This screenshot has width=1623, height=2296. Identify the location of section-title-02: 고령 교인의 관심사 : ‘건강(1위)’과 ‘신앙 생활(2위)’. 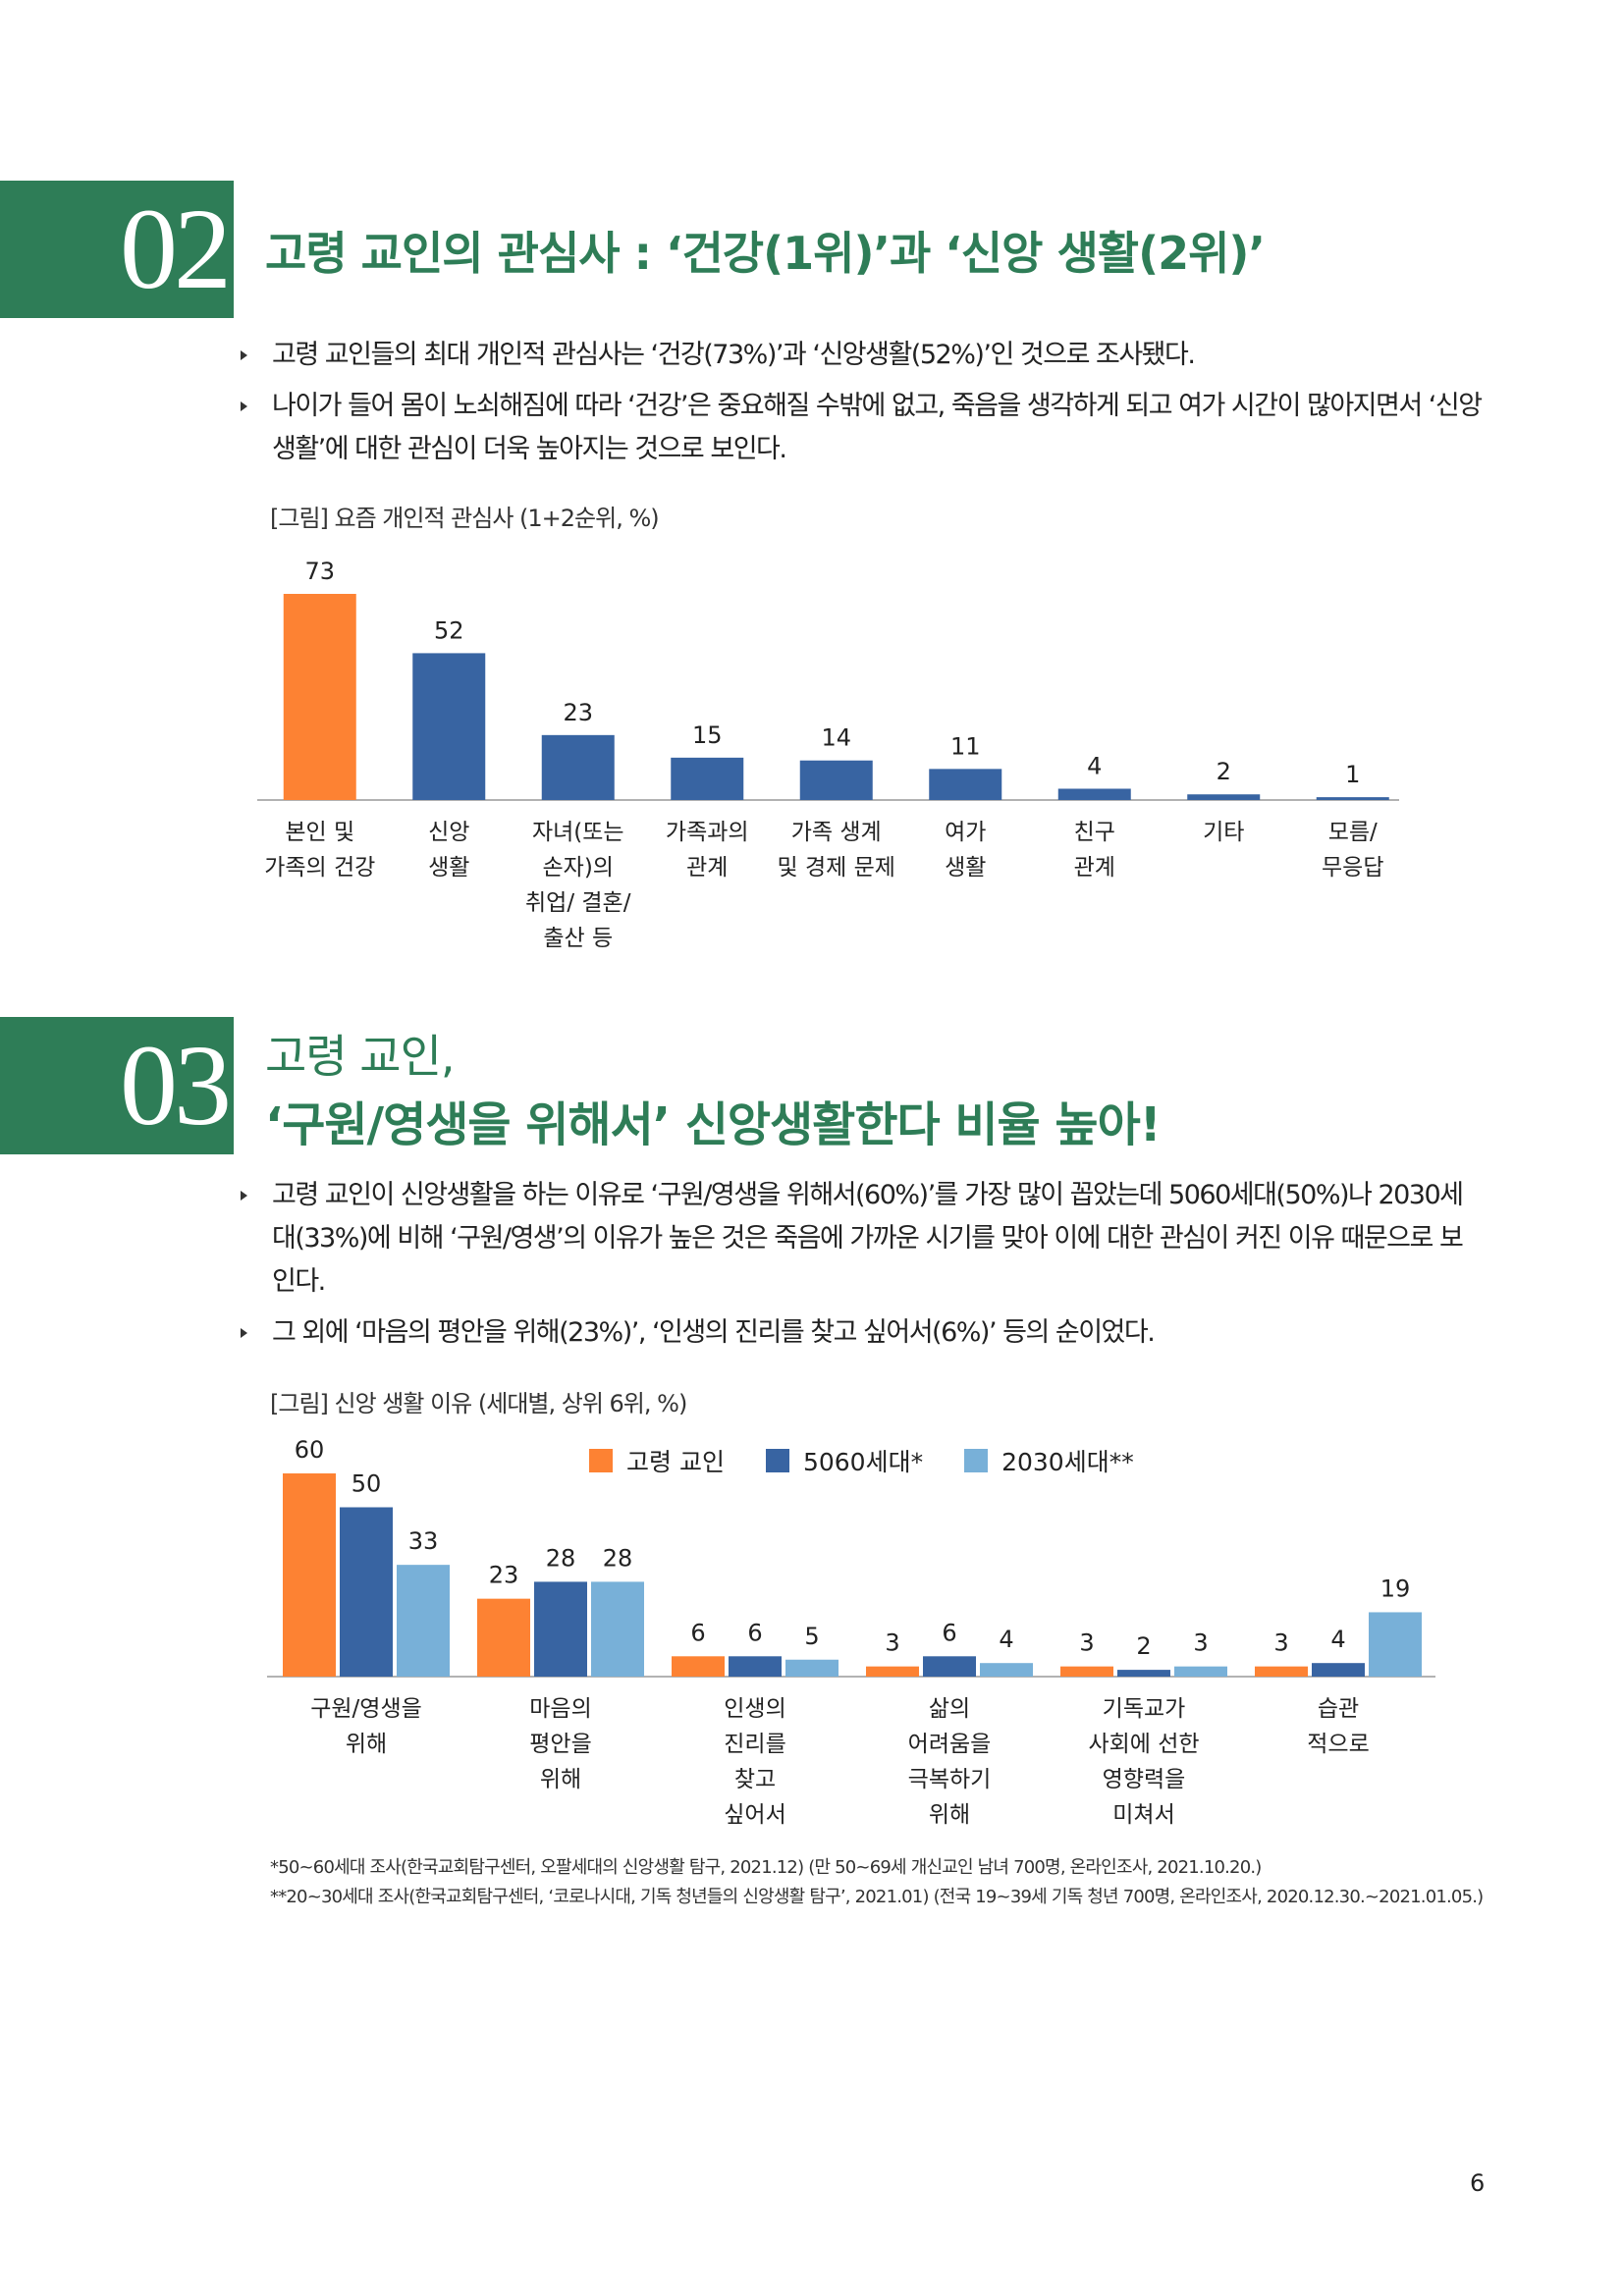
(765, 253).